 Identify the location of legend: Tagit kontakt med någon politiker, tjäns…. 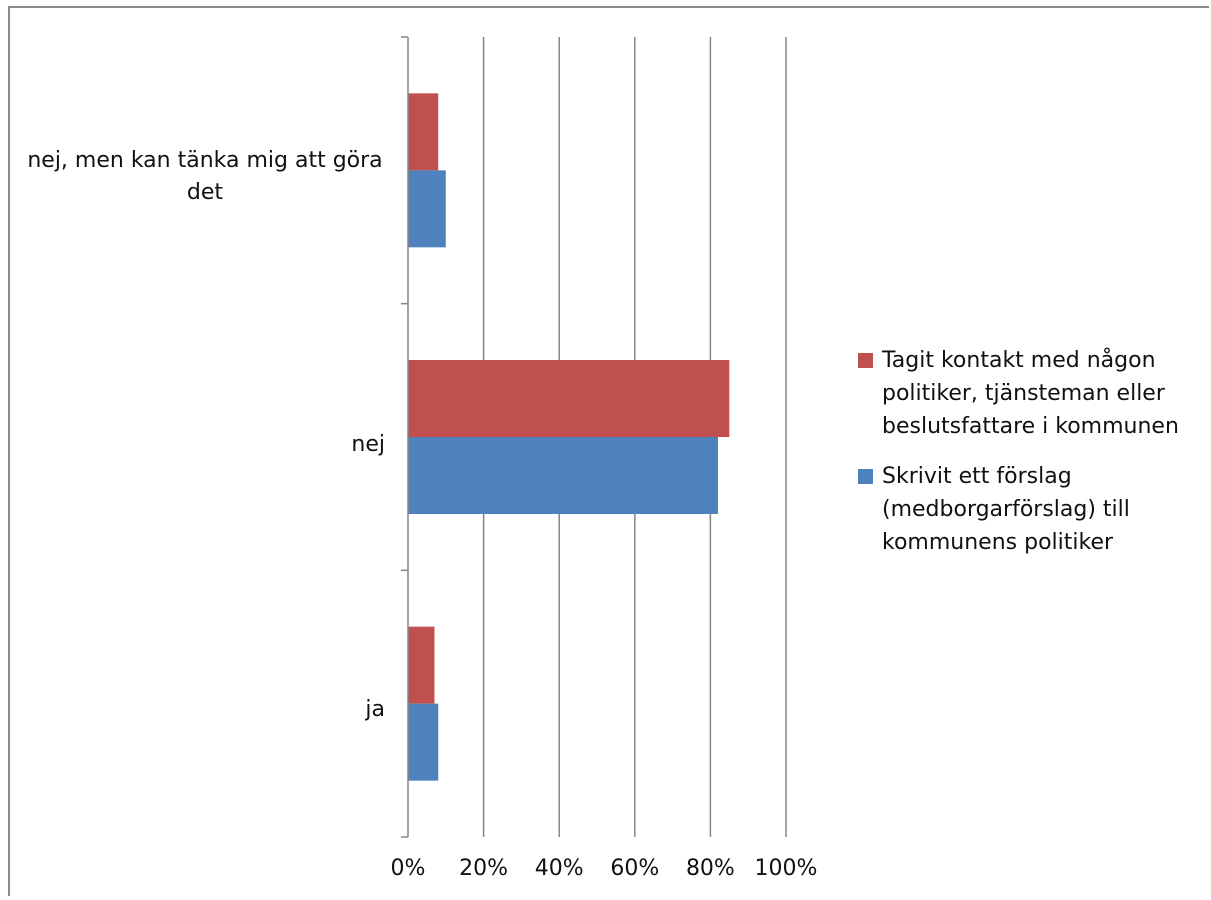
(1023, 451).